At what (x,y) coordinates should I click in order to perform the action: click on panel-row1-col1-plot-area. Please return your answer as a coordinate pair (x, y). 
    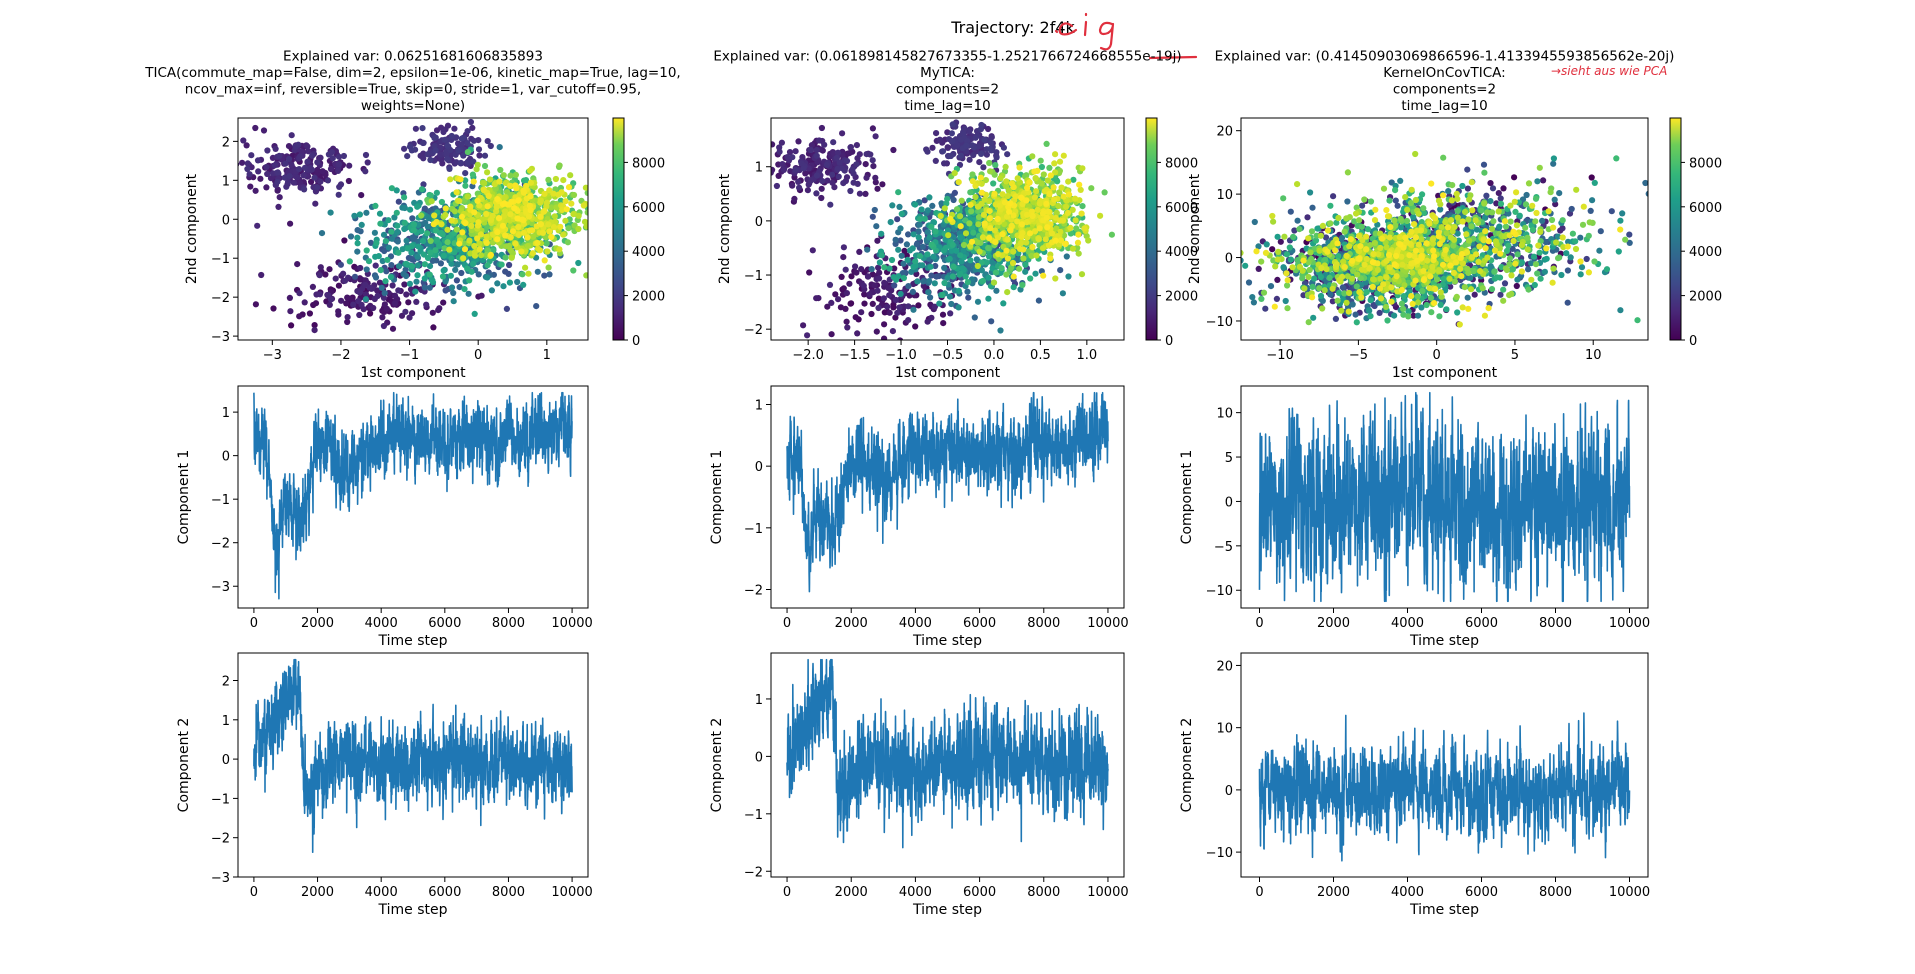
    Looking at the image, I should click on (405, 226).